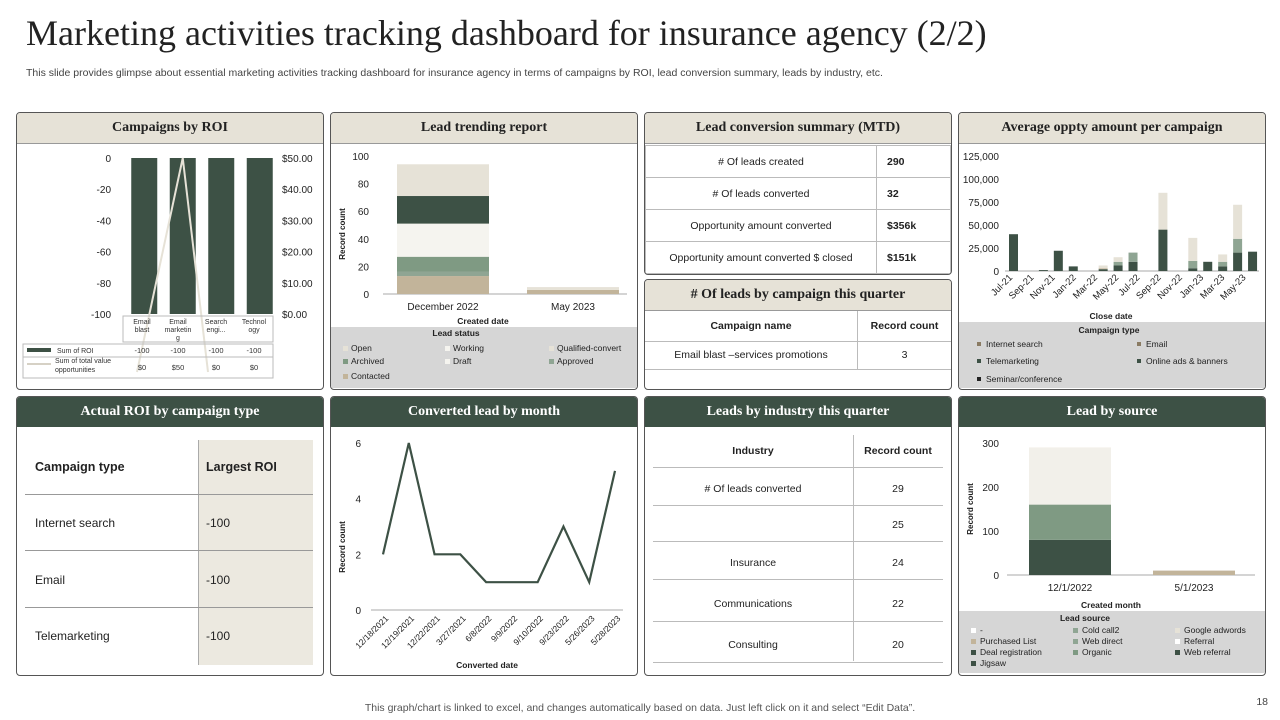  I want to click on y-tick-label: 80, so click(364, 185).